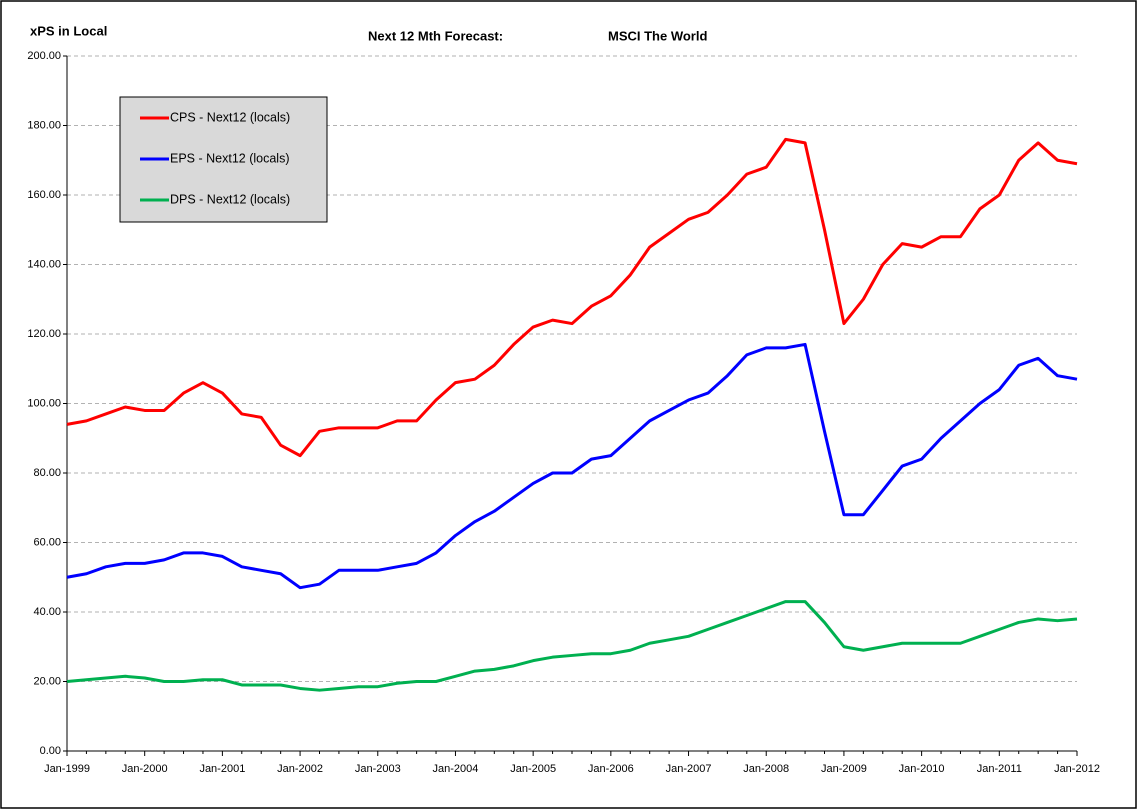  I want to click on x-tick-label: Jan-2000, so click(145, 769).